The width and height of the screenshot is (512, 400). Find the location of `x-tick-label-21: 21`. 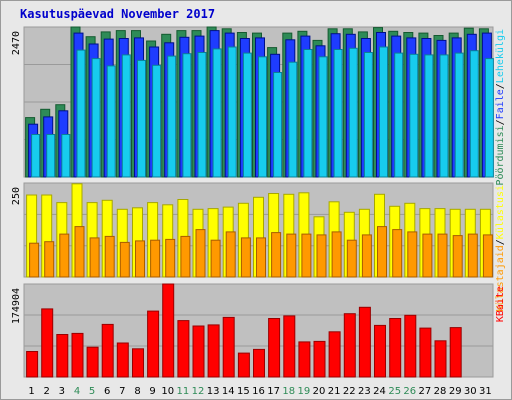

x-tick-label-21: 21 is located at coordinates (334, 391).